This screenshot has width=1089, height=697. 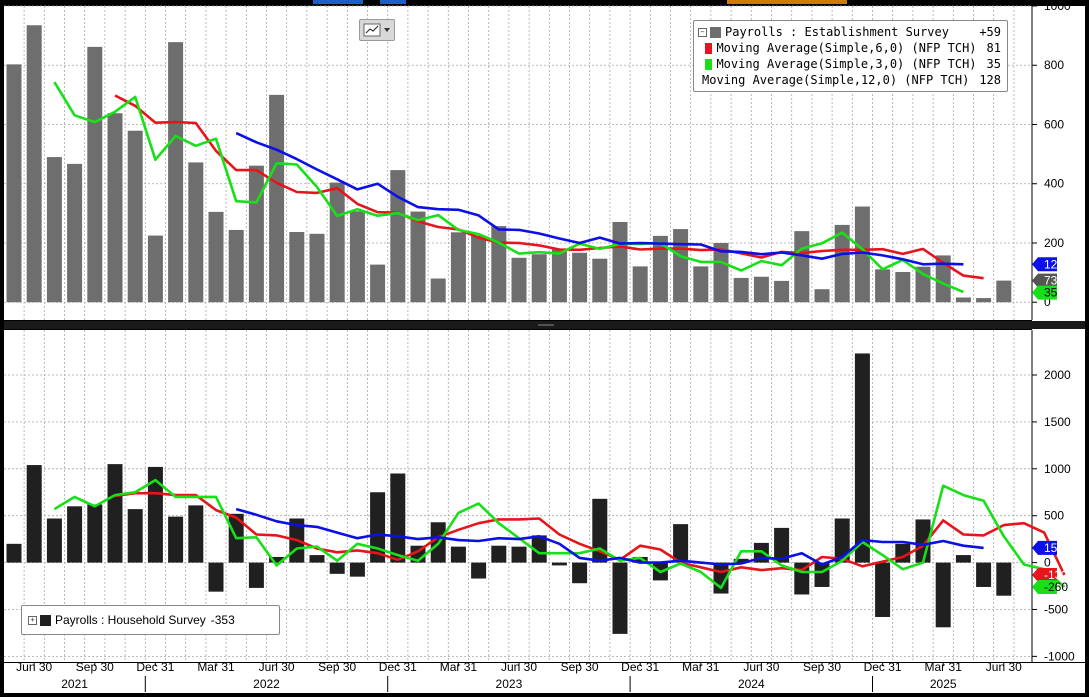 What do you see at coordinates (1057, 6) in the screenshot?
I see `y-tick-label: 1000` at bounding box center [1057, 6].